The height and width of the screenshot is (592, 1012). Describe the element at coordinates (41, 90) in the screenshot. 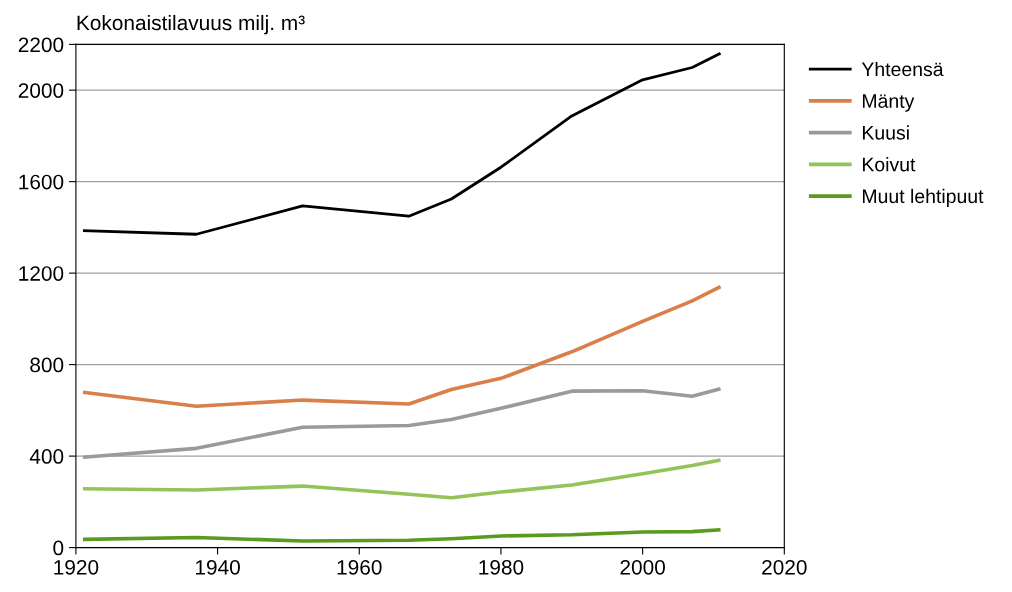

I see `y-tick-label: 2000` at that location.